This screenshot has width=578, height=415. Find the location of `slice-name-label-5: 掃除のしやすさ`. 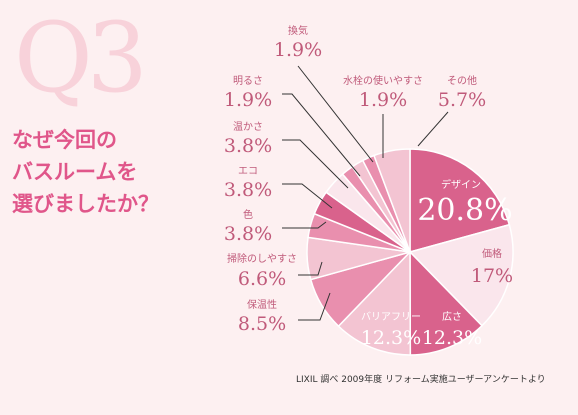

slice-name-label-5: 掃除のしやすさ is located at coordinates (262, 258).